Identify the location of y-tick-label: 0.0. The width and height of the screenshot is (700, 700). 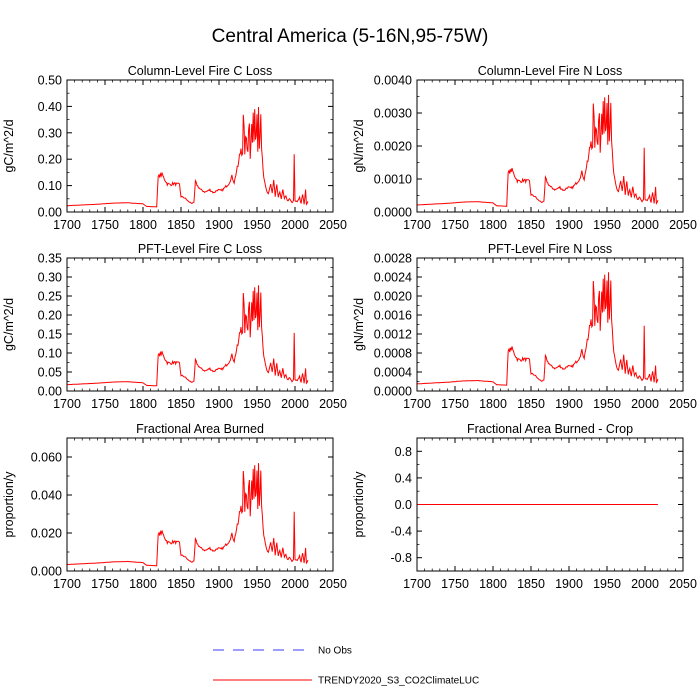
(403, 505).